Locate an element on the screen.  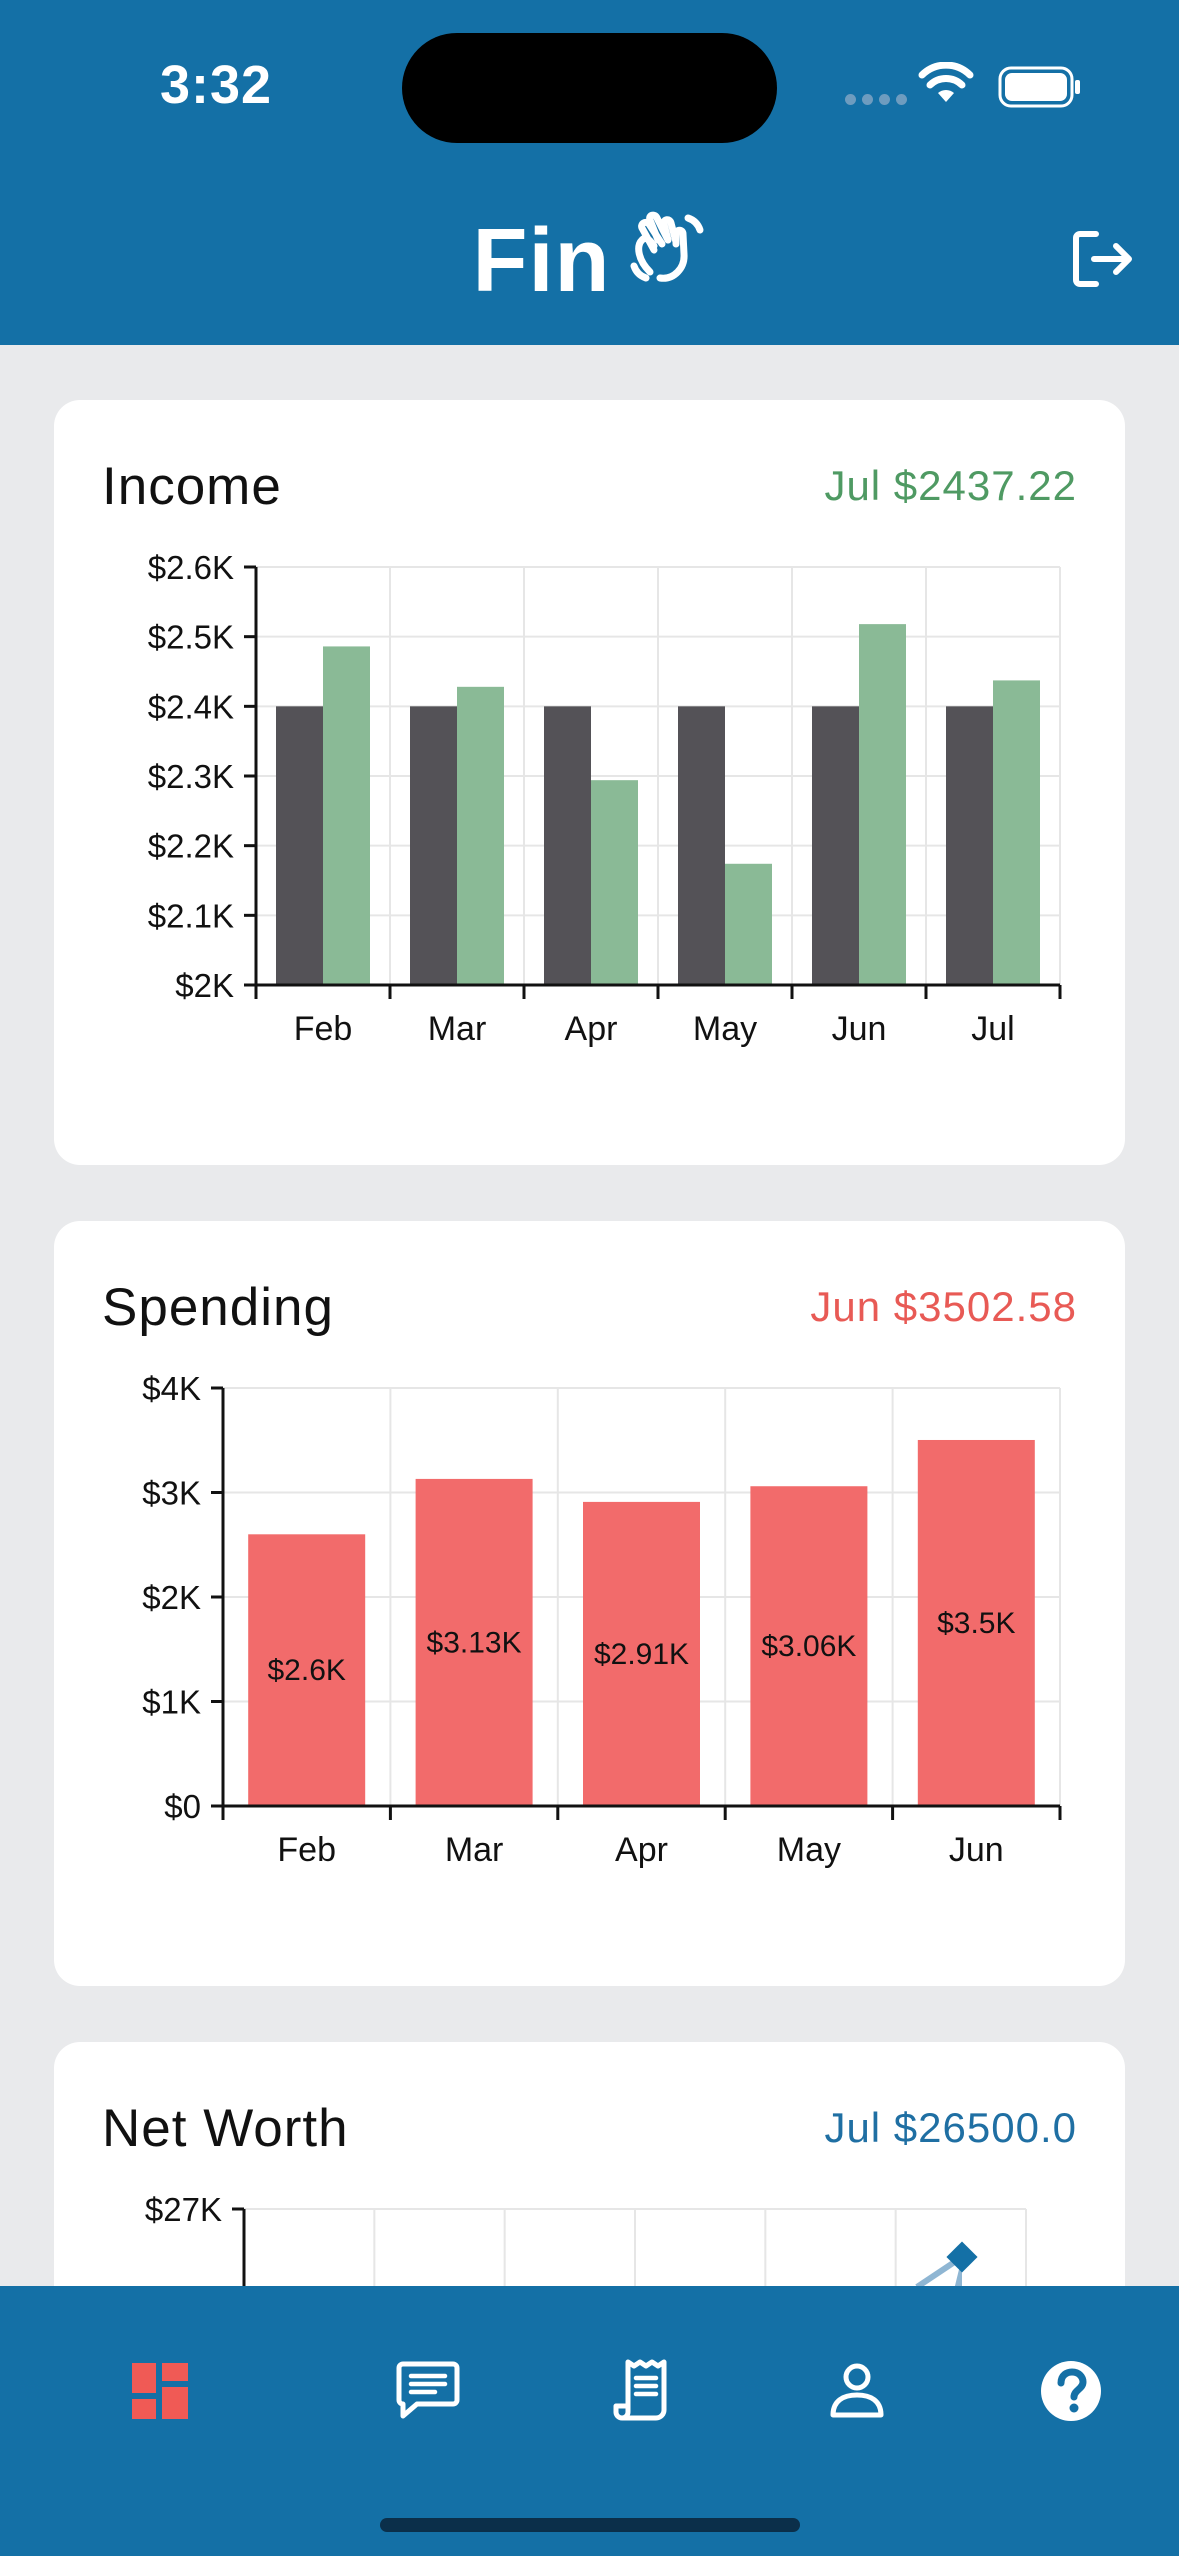
y-tick-label: $3K is located at coordinates (171, 1493).